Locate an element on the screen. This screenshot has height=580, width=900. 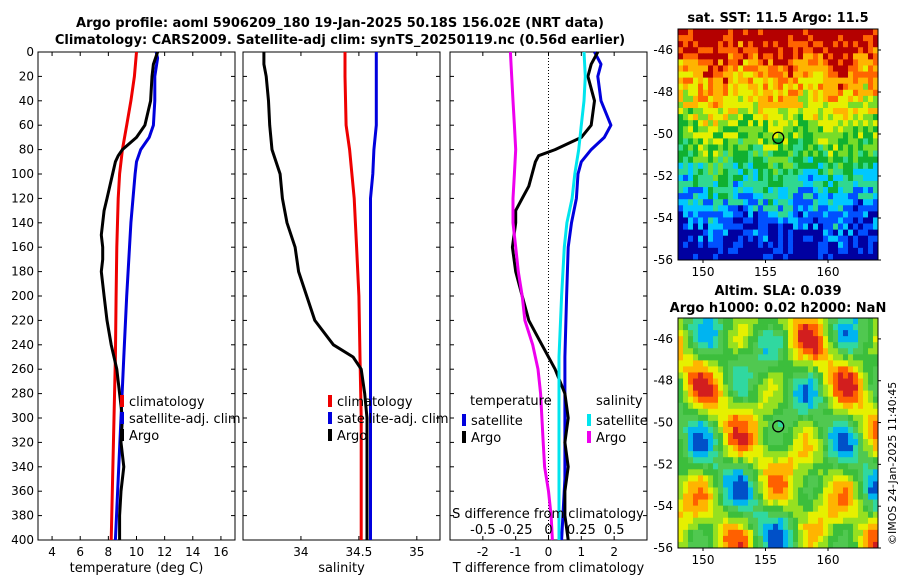
sst-map-xtick-label: 150 is located at coordinates (703, 272).